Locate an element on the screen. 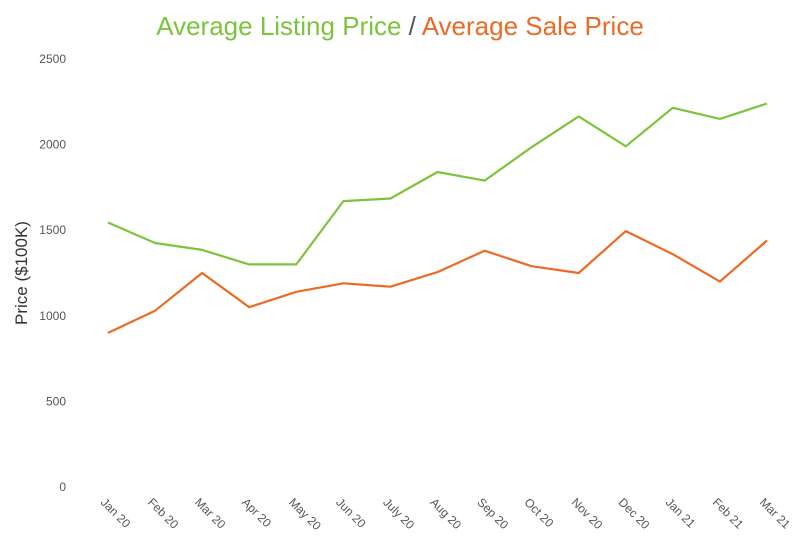 This screenshot has height=544, width=800. x-tick-label: Dec 20 is located at coordinates (634, 513).